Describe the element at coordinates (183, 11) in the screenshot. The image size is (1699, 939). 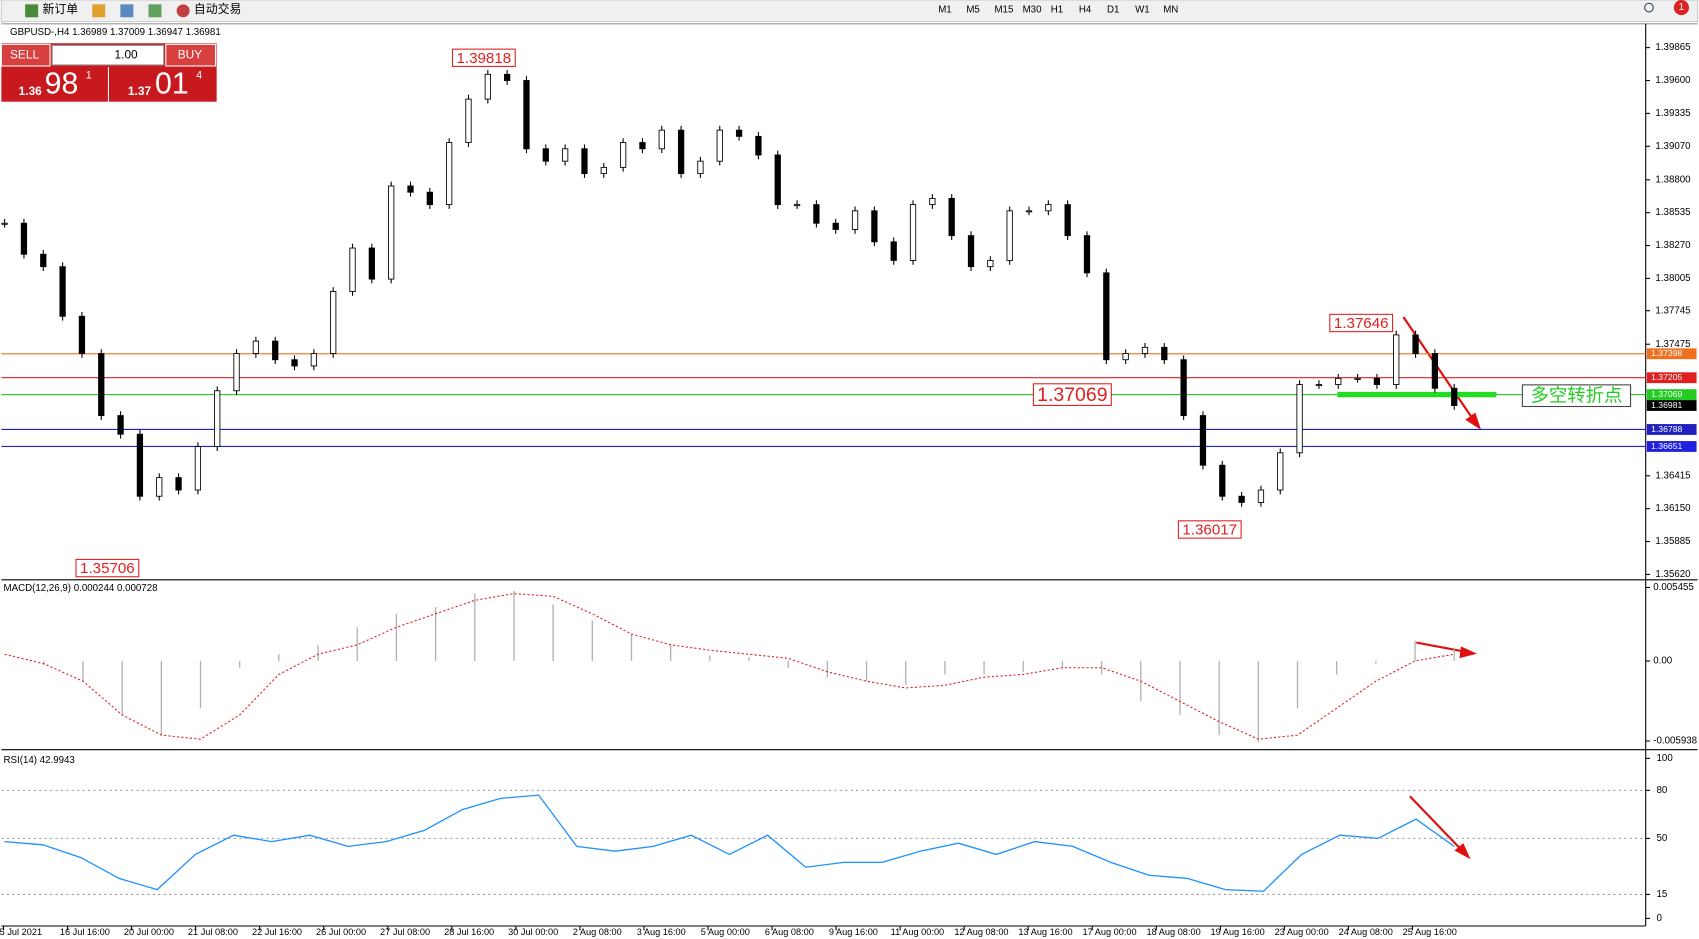
I see `autotrade-icon` at that location.